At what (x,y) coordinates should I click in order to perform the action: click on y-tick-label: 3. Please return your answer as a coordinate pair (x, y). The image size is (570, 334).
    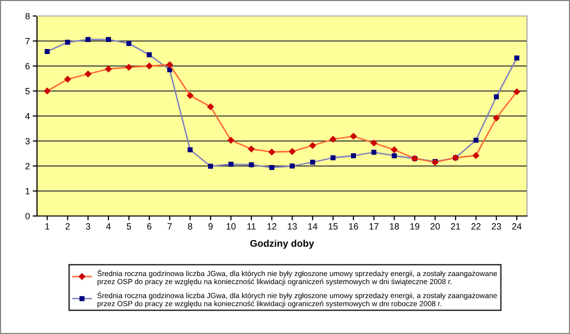
    Looking at the image, I should click on (27, 141).